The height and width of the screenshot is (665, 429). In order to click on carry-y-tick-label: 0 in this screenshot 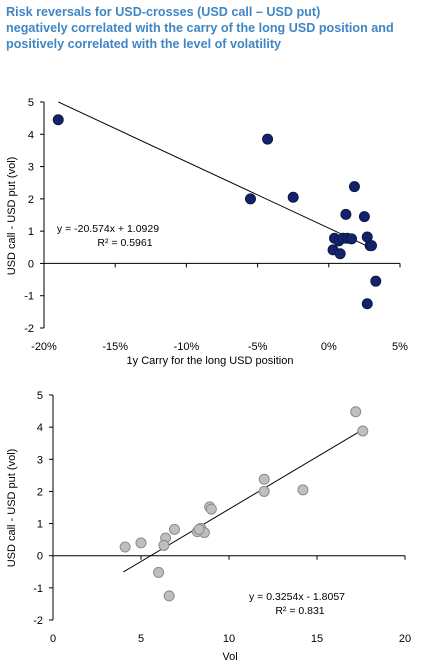, I will do `click(31, 264)`.